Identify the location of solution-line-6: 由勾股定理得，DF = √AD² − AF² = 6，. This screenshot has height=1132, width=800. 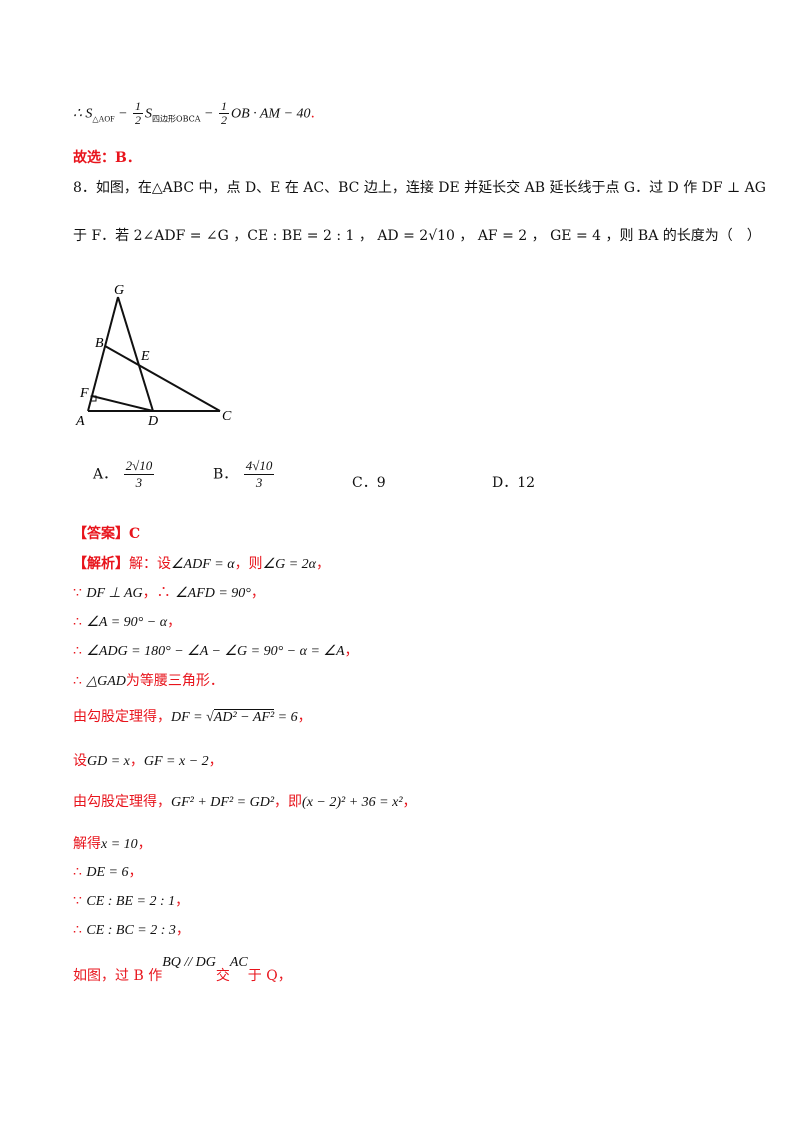
(192, 717).